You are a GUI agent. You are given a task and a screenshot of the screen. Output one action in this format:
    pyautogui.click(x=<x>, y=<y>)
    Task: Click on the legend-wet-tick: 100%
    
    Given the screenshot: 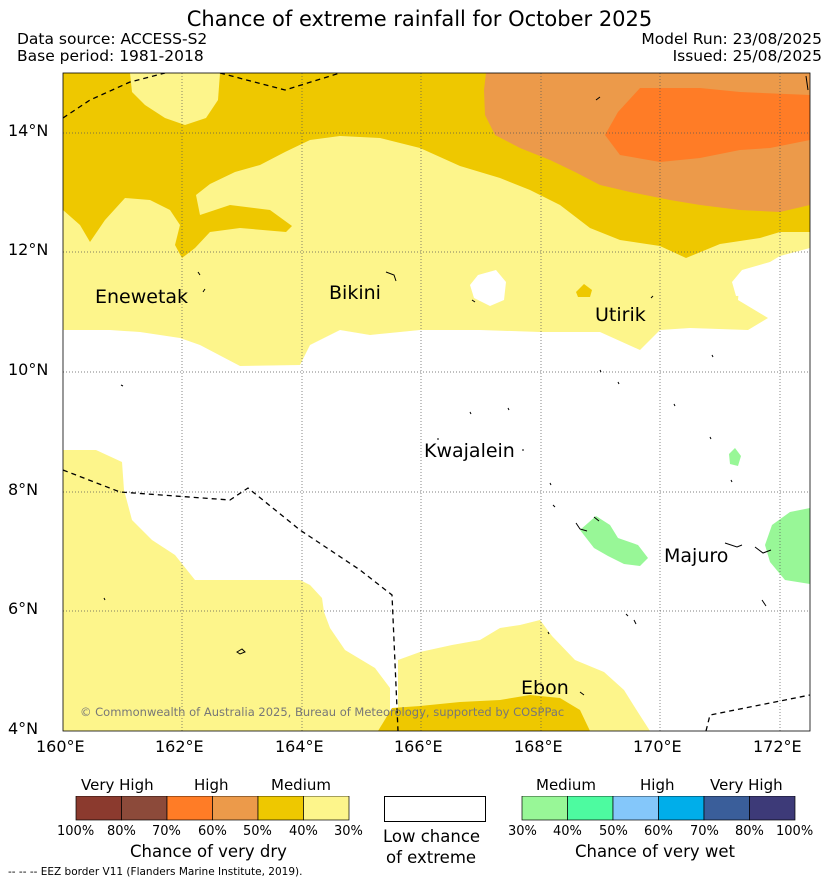 What is the action you would take?
    pyautogui.click(x=795, y=831)
    